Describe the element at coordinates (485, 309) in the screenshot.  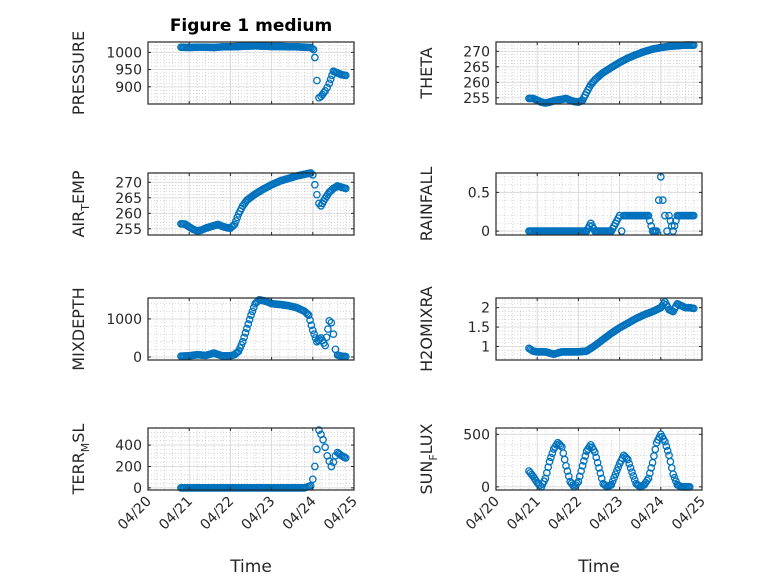
I see `y-tick-label: 2` at that location.